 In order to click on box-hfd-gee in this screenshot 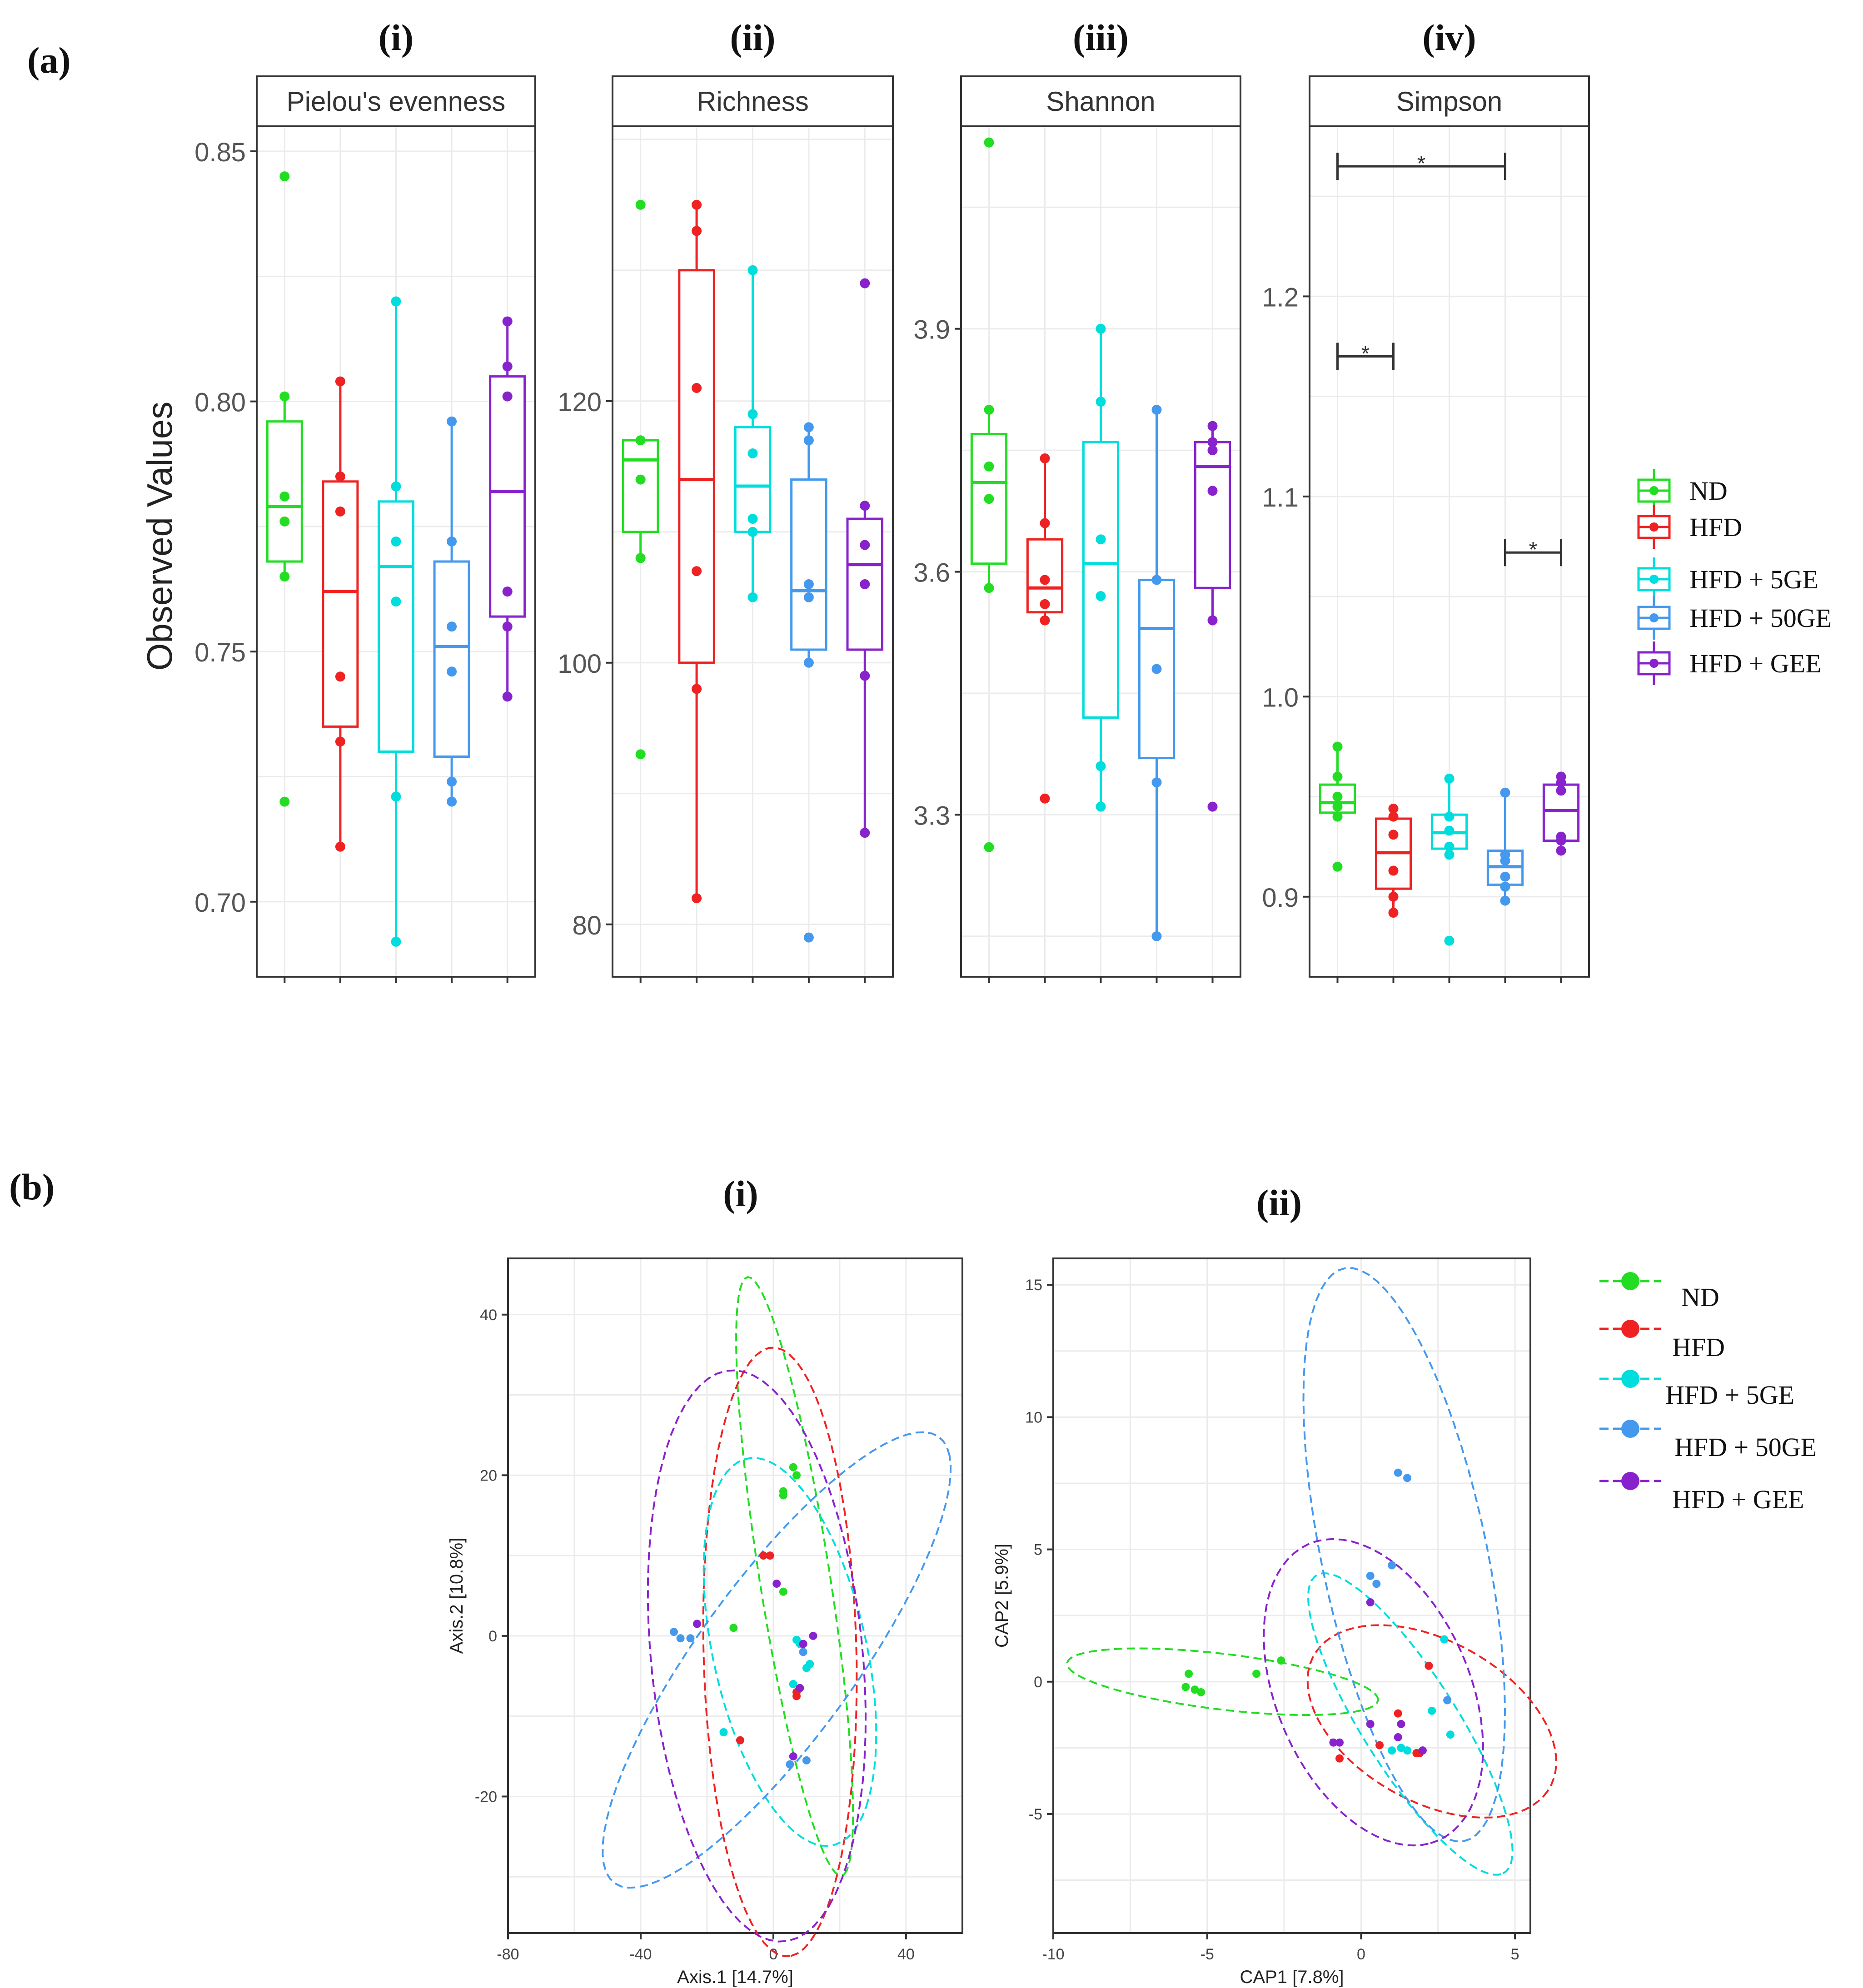, I will do `click(865, 558)`.